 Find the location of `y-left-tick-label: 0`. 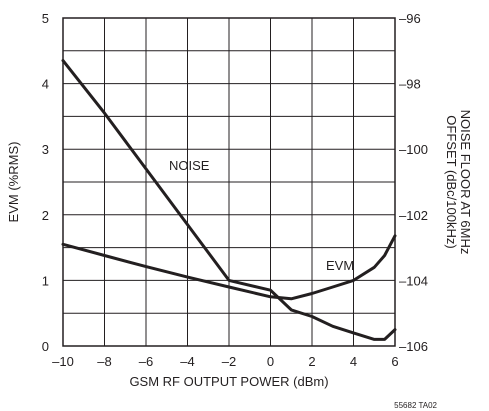

y-left-tick-label: 0 is located at coordinates (45, 346).